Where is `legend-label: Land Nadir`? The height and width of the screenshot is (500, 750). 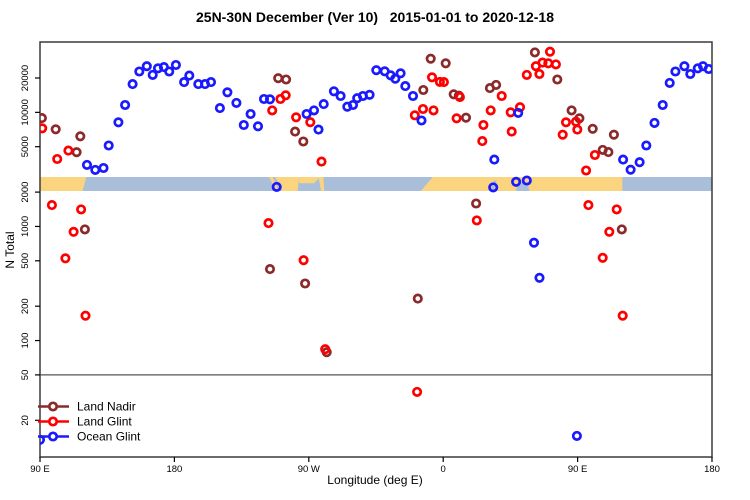
legend-label: Land Nadir is located at coordinates (106, 407).